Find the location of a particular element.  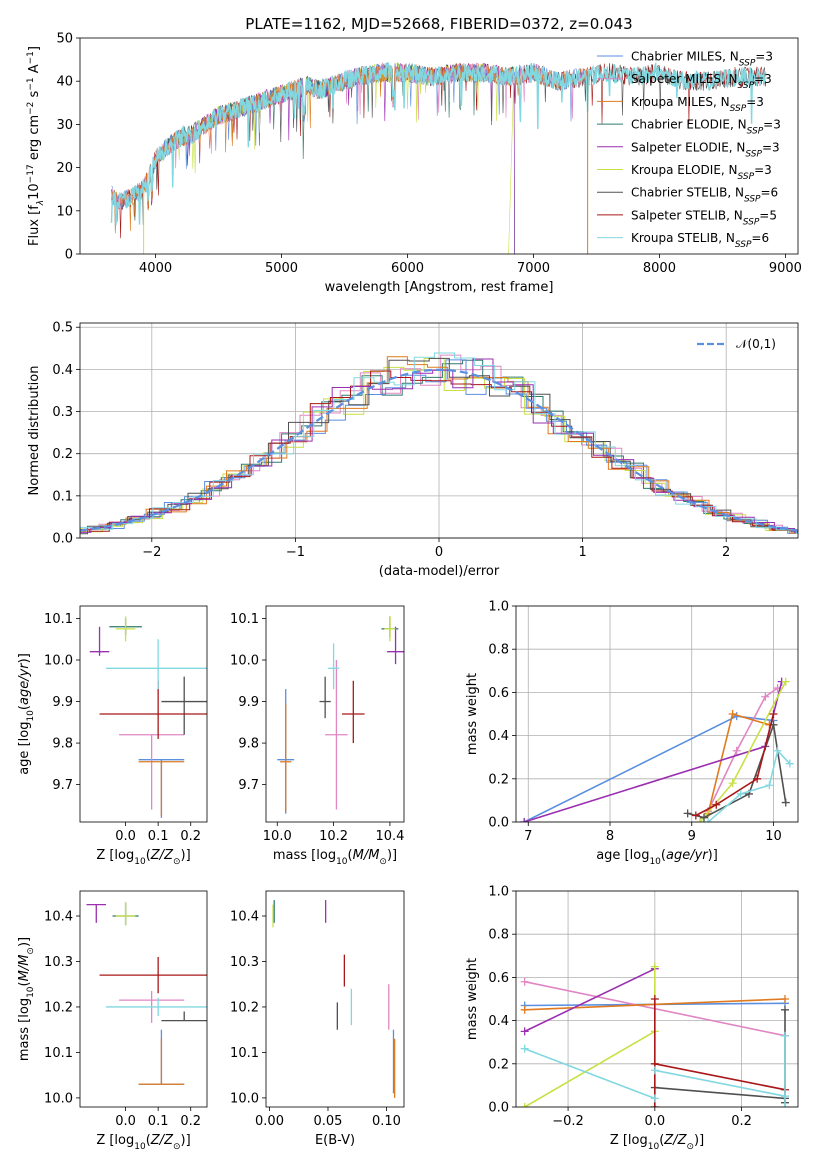

massweight_vs_Z-series-kroupa_elodie is located at coordinates (590, 1068).